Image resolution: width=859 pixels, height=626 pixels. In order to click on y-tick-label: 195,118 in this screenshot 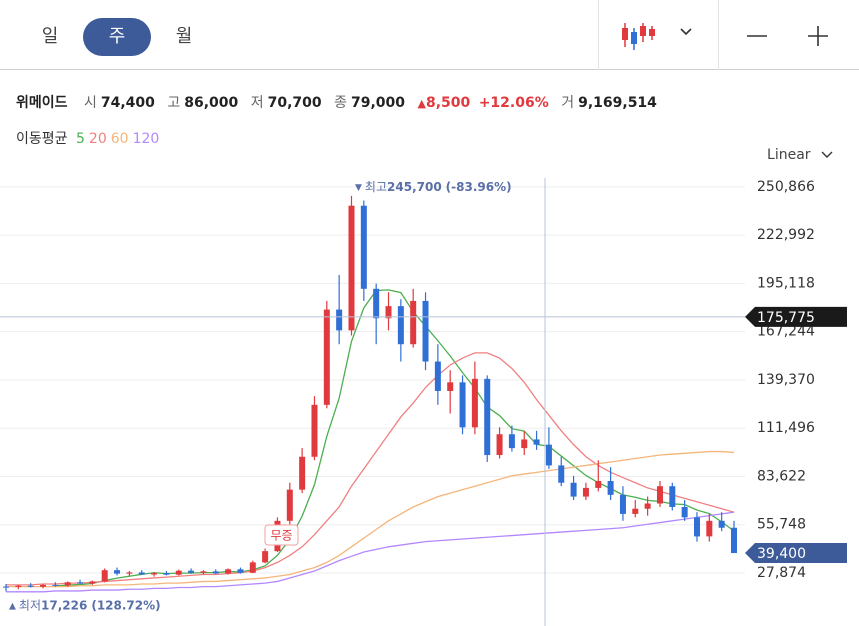, I will do `click(786, 283)`.